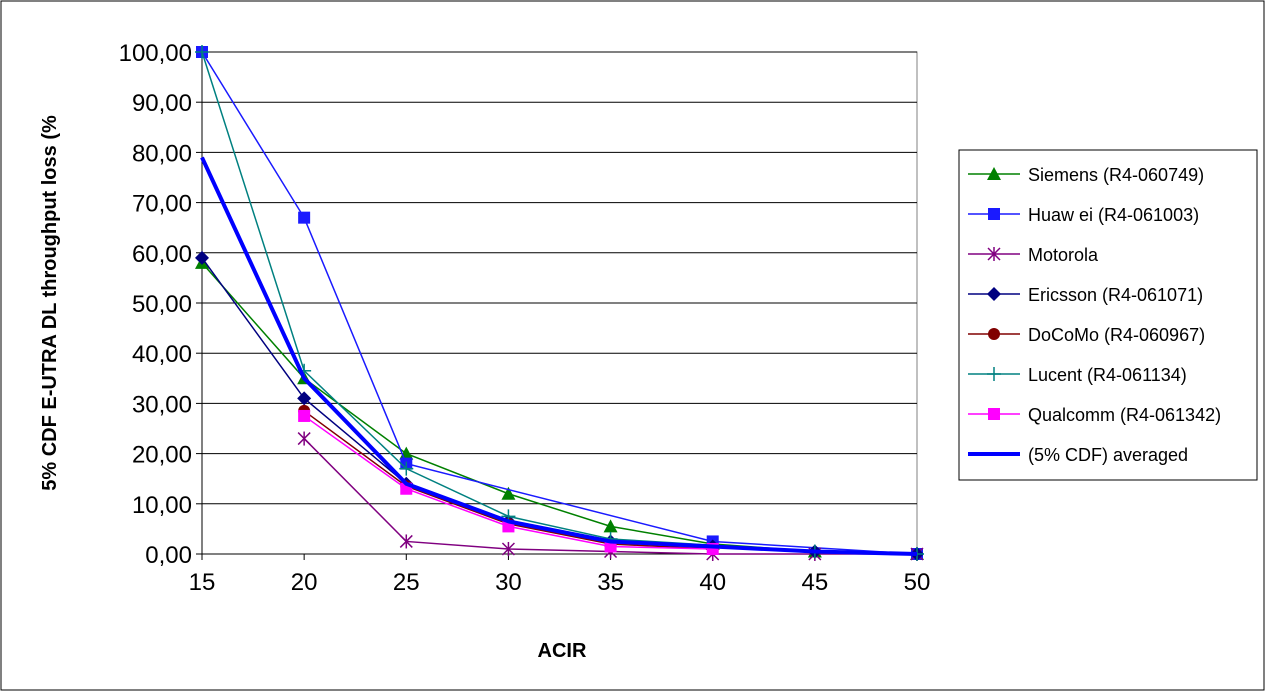 Image resolution: width=1265 pixels, height=696 pixels. Describe the element at coordinates (1124, 415) in the screenshot. I see `legend-label: Qualcomm (R4-061342)` at that location.